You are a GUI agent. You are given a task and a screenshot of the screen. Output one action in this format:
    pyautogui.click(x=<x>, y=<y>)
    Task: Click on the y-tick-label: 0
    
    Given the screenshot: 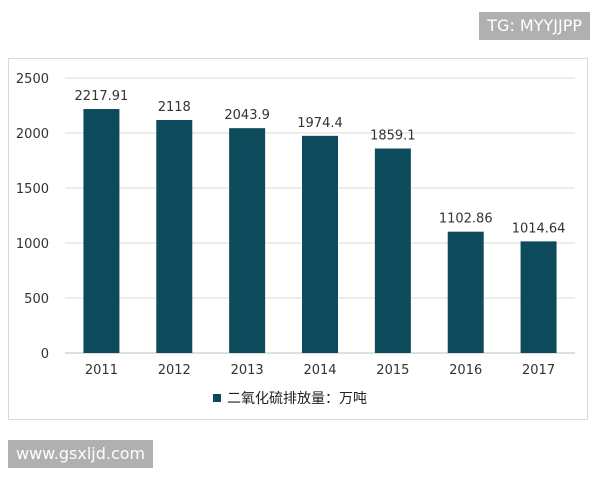 What is the action you would take?
    pyautogui.click(x=45, y=354)
    